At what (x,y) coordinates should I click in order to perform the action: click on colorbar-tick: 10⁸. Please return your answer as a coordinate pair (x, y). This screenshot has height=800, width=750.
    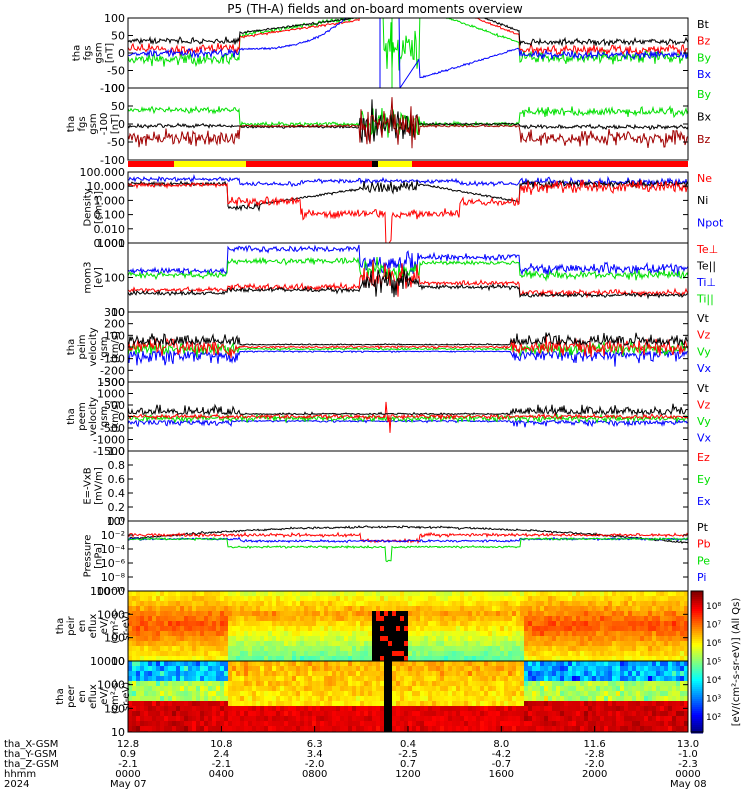
    Looking at the image, I should click on (713, 607).